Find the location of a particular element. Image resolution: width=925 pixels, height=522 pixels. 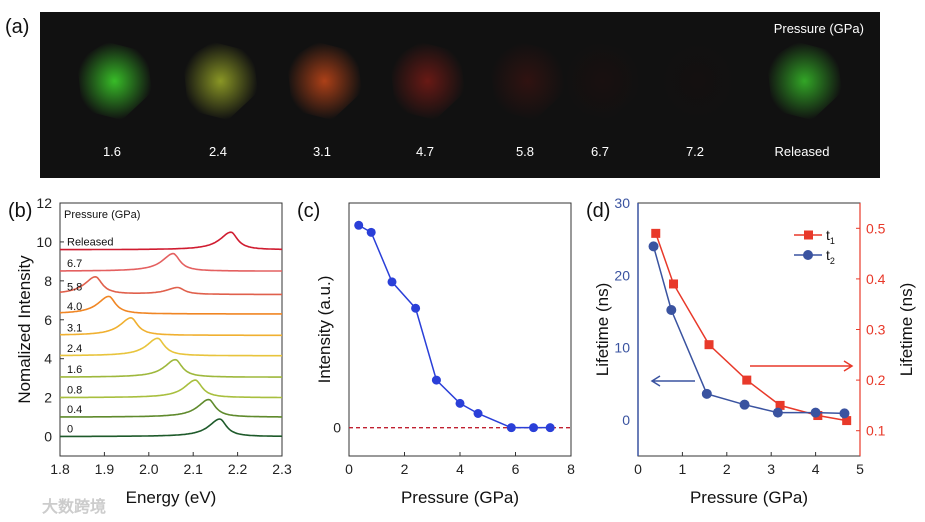

series-label: Released is located at coordinates (90, 243).